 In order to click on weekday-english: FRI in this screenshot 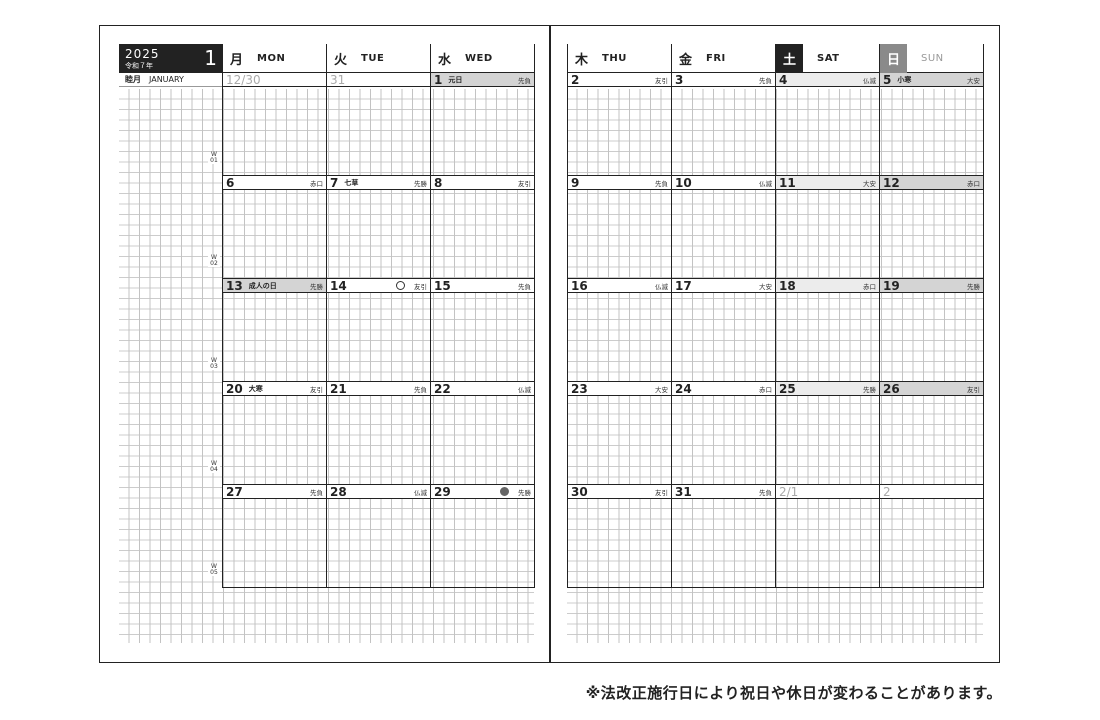, I will do `click(716, 58)`.